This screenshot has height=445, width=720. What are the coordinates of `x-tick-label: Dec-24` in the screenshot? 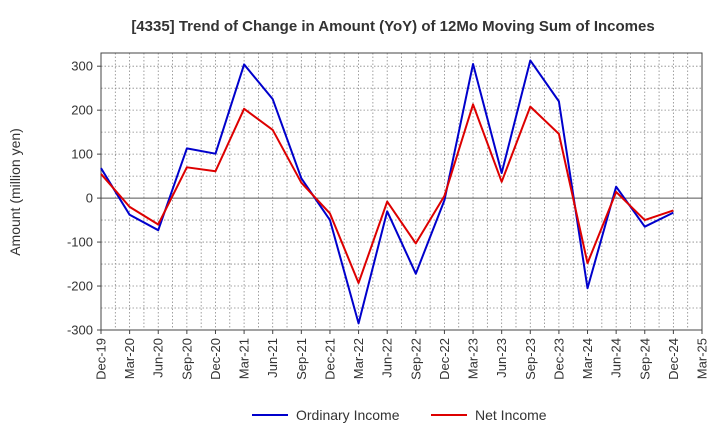 It's located at (673, 359).